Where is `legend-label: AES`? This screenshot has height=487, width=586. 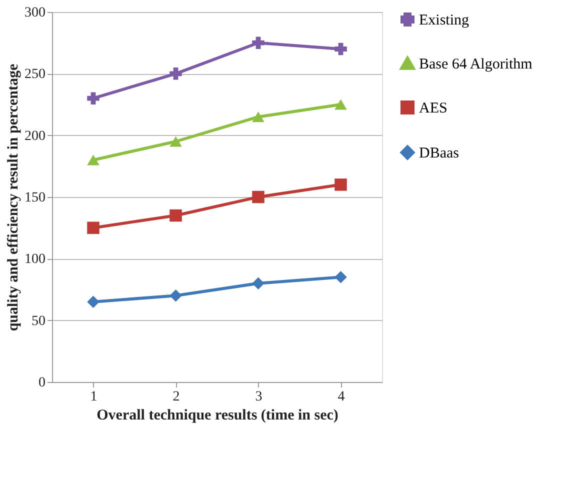
legend-label: AES is located at coordinates (433, 108).